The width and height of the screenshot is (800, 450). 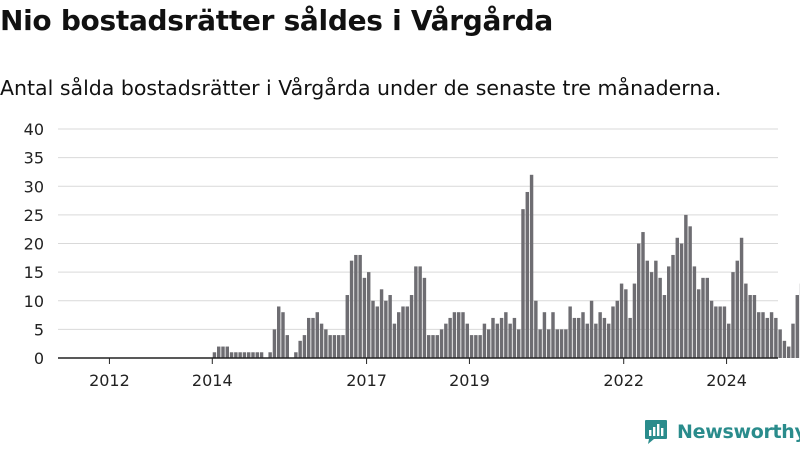 What do you see at coordinates (34, 272) in the screenshot?
I see `y-tick-label: 15` at bounding box center [34, 272].